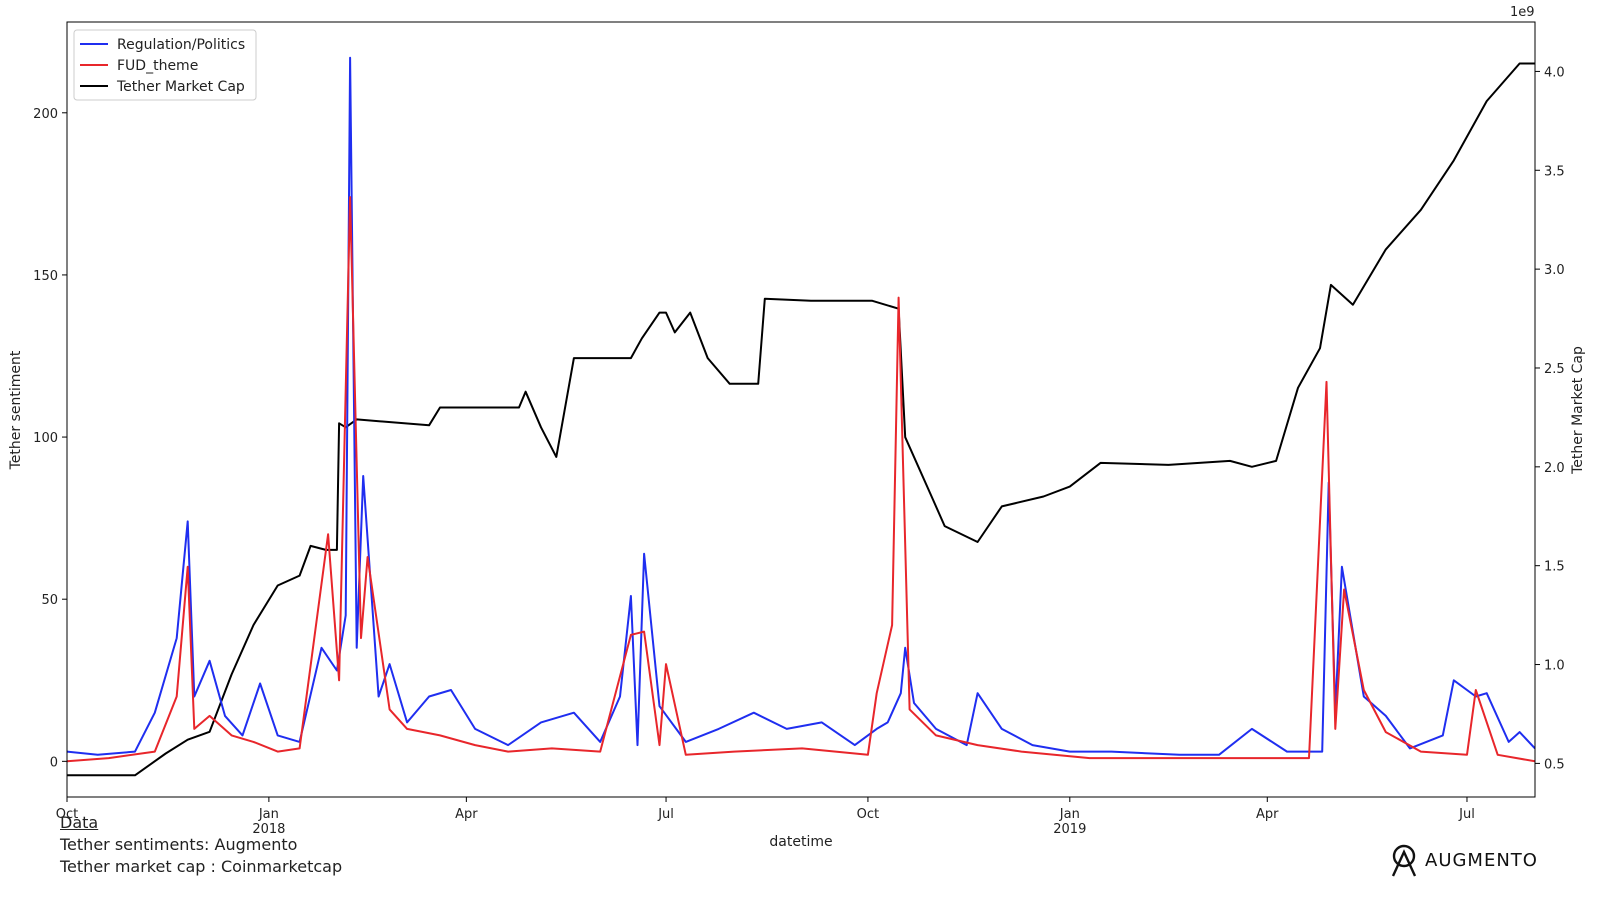 The width and height of the screenshot is (1600, 909). What do you see at coordinates (800, 842) in the screenshot?
I see `x-axis-label: datetime` at bounding box center [800, 842].